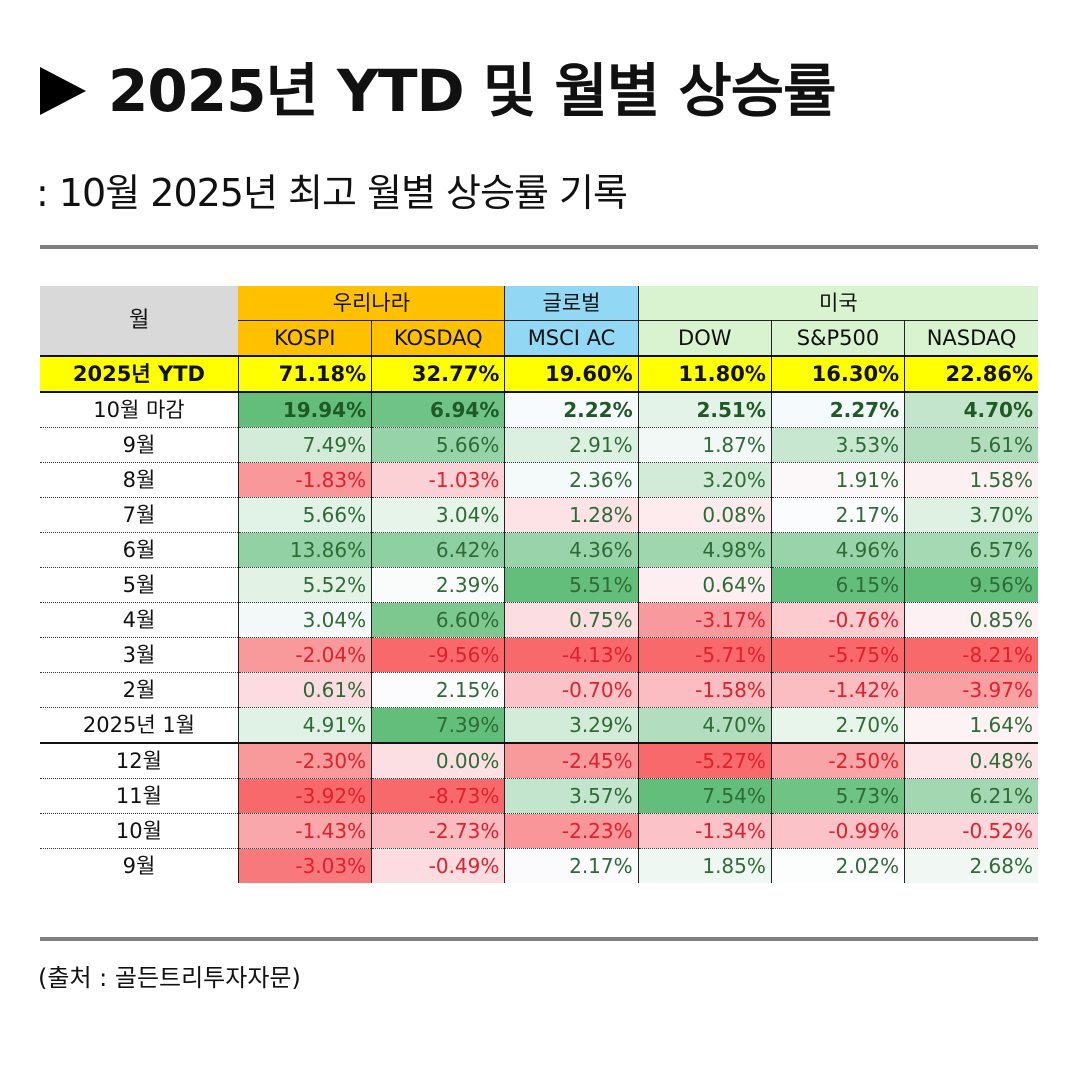  Describe the element at coordinates (438, 761) in the screenshot. I see `heatmap-cell-kosdaq: 0.00%` at that location.